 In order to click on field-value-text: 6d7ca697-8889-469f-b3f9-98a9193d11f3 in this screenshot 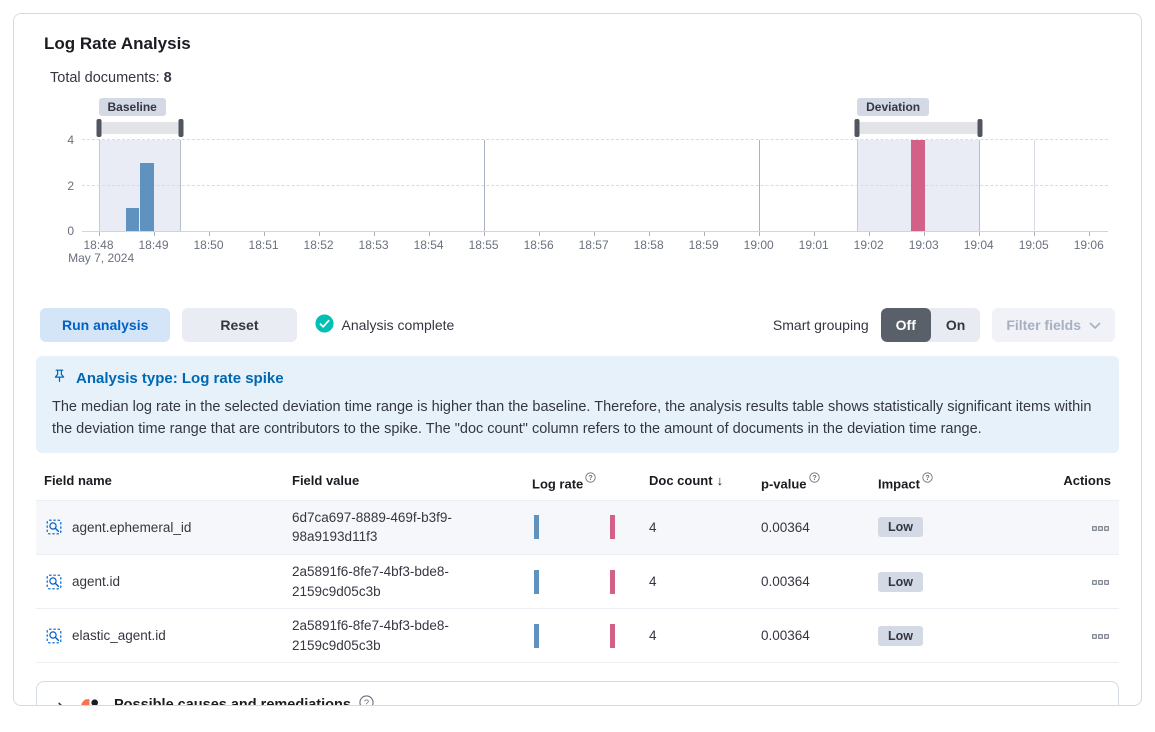, I will do `click(372, 527)`.